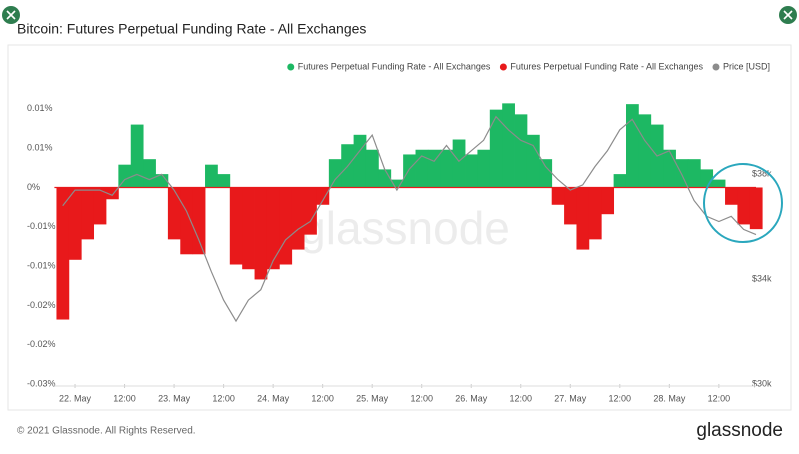 The image size is (799, 454). Describe the element at coordinates (174, 398) in the screenshot. I see `x-tick-label: 23. May` at that location.